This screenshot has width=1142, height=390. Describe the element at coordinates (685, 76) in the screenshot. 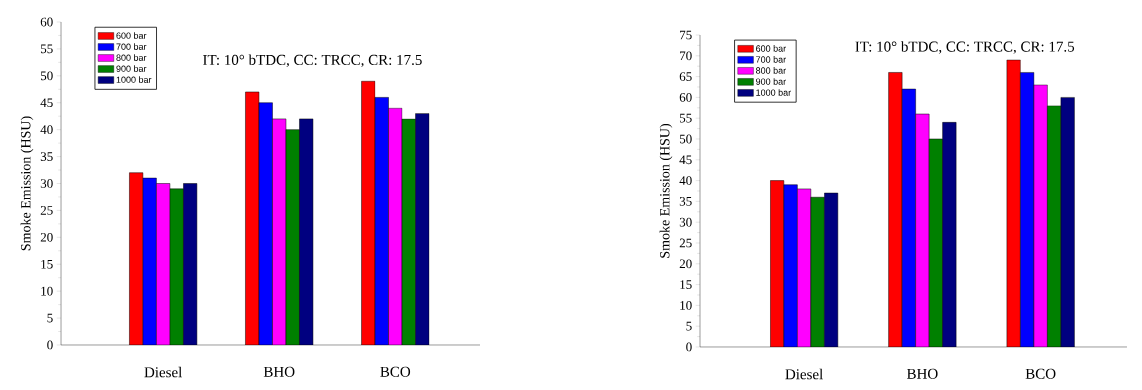

I see `y-tick-label: 65` at that location.